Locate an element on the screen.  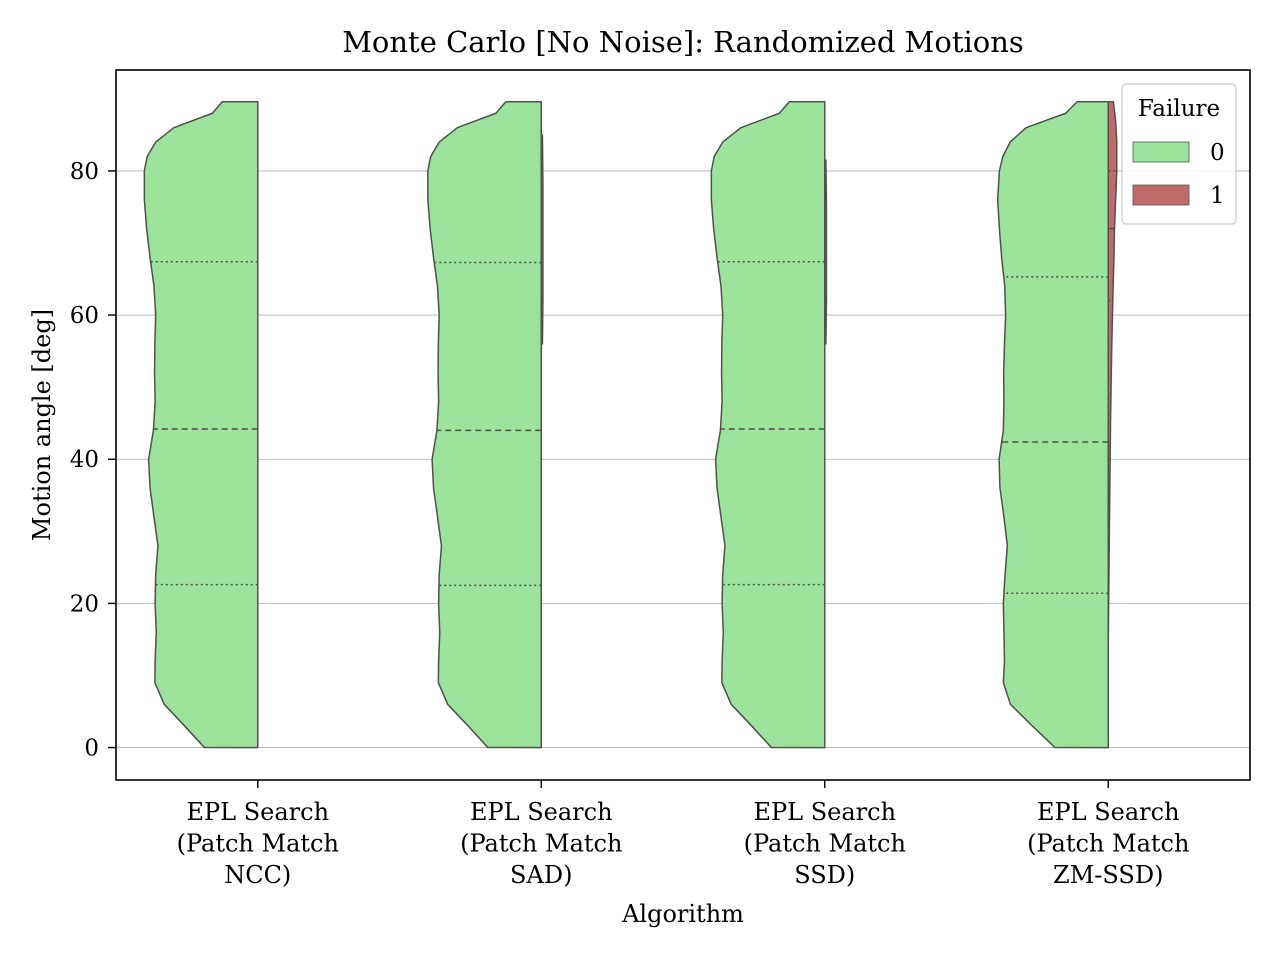
y-axis-label: Motion angle [deg] is located at coordinates (42, 425).